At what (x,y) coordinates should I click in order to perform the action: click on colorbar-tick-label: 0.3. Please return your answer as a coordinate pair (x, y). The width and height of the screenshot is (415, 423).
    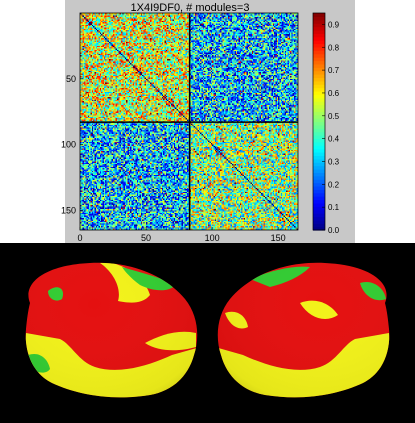
    Looking at the image, I should click on (334, 161).